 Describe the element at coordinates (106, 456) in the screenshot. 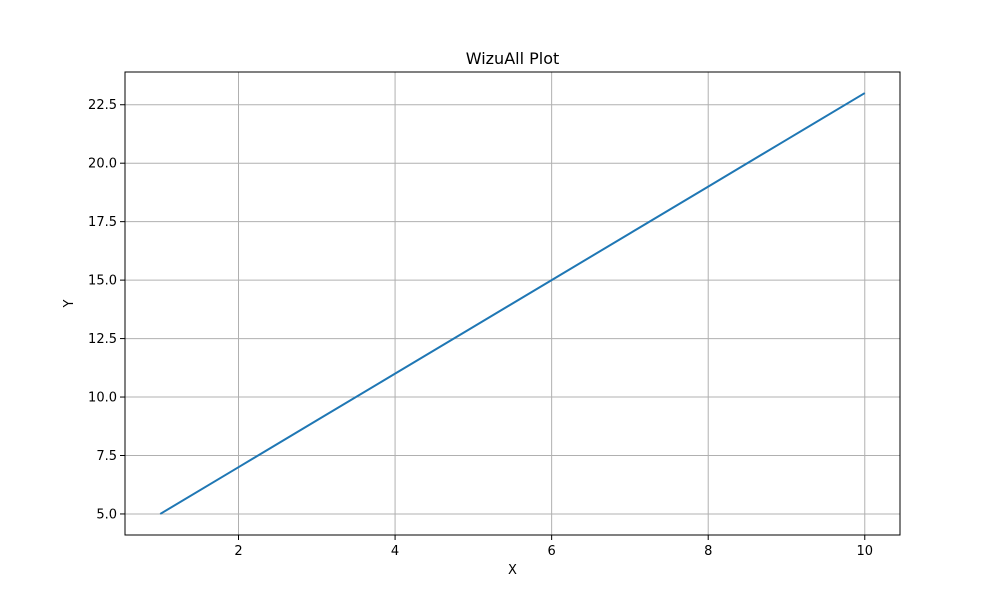

I see `y-tick-label: 7.5` at that location.